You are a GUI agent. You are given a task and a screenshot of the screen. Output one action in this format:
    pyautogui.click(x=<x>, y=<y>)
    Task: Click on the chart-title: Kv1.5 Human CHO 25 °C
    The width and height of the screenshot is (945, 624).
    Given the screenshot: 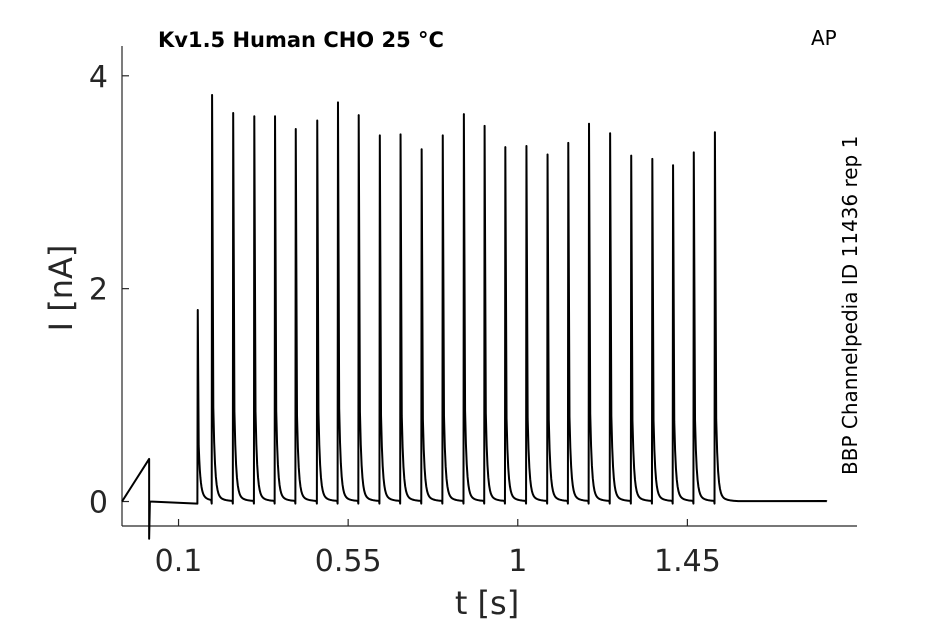 What is the action you would take?
    pyautogui.click(x=301, y=40)
    